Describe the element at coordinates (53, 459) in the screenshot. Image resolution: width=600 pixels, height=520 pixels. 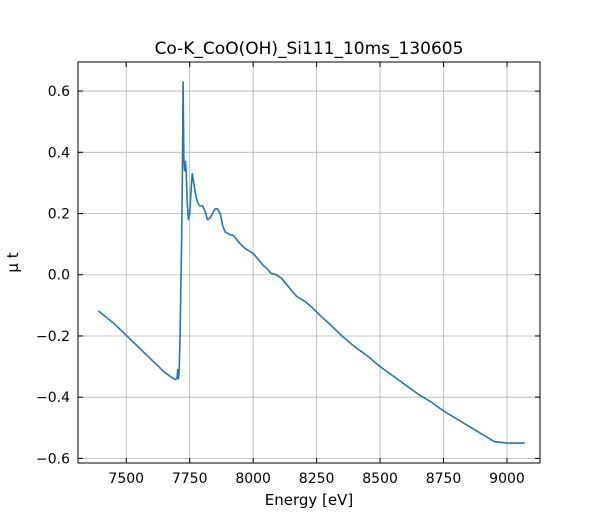
I see `y-tick-label: −0.6` at that location.